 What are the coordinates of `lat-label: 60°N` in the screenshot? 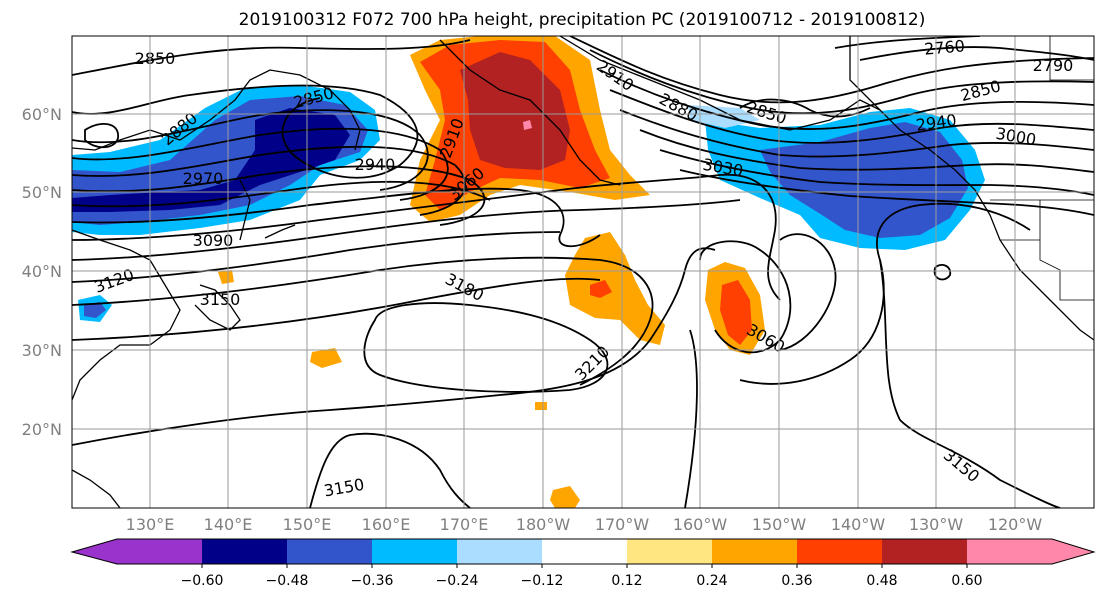 It's located at (42, 114).